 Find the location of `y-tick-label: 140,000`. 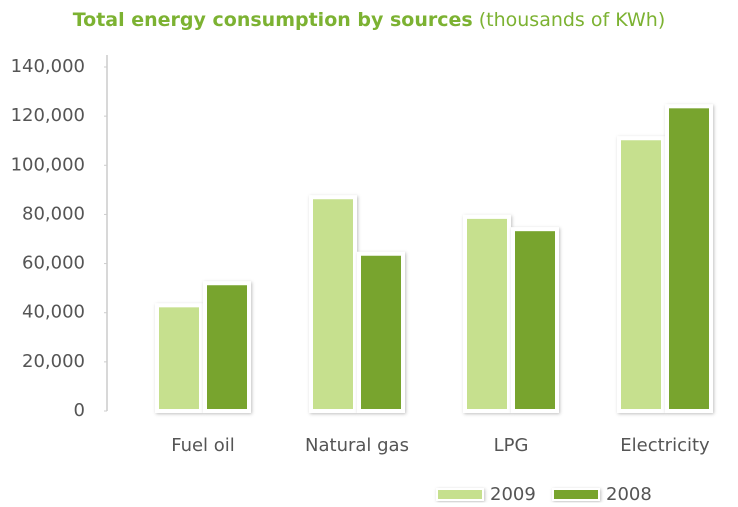

y-tick-label: 140,000 is located at coordinates (48, 66).